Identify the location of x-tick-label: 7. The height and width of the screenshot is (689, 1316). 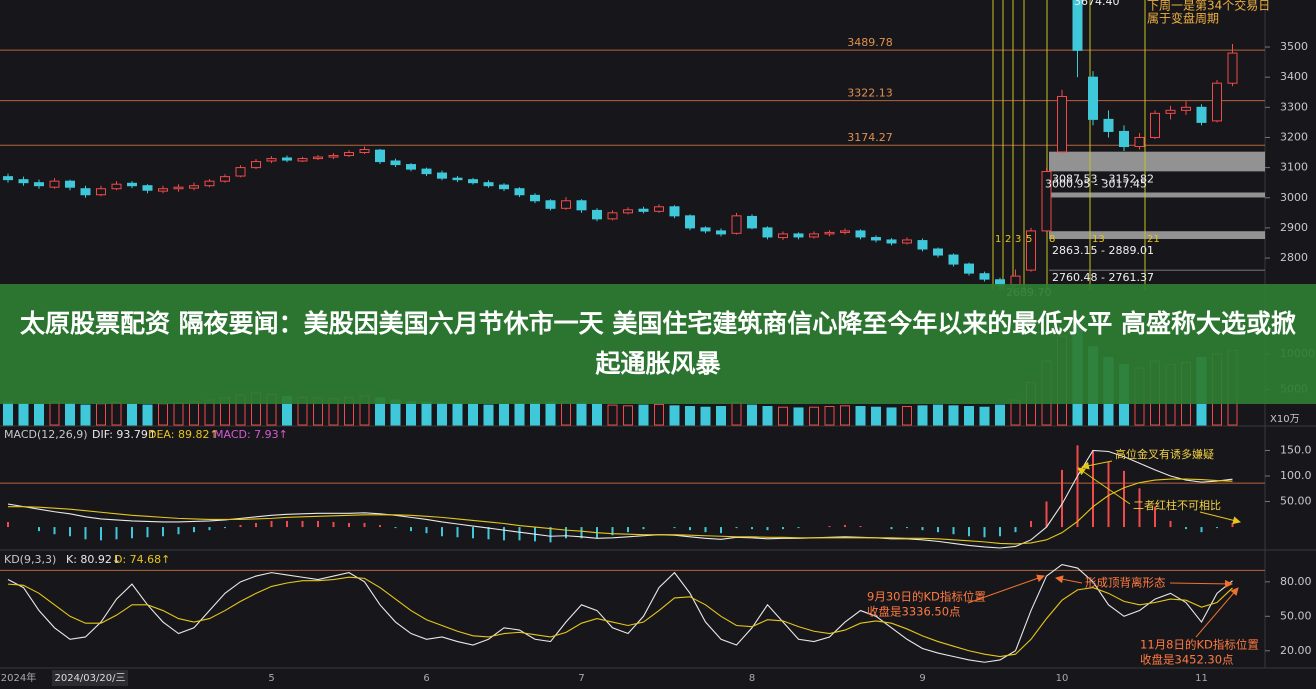
(581, 678).